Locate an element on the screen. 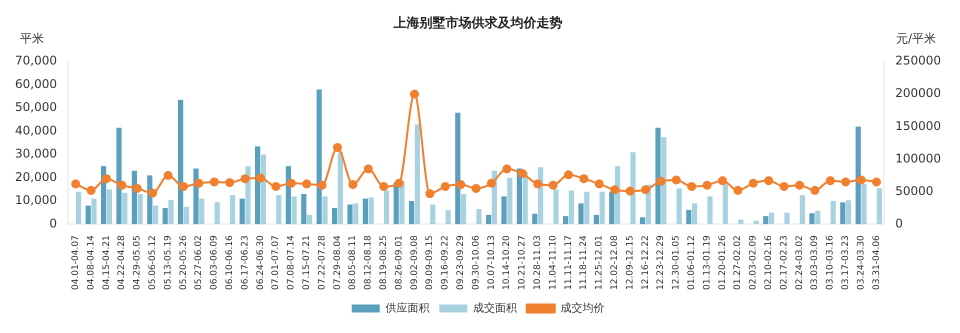 This screenshot has width=960, height=333. y2-tick-label: 250000 is located at coordinates (918, 61).